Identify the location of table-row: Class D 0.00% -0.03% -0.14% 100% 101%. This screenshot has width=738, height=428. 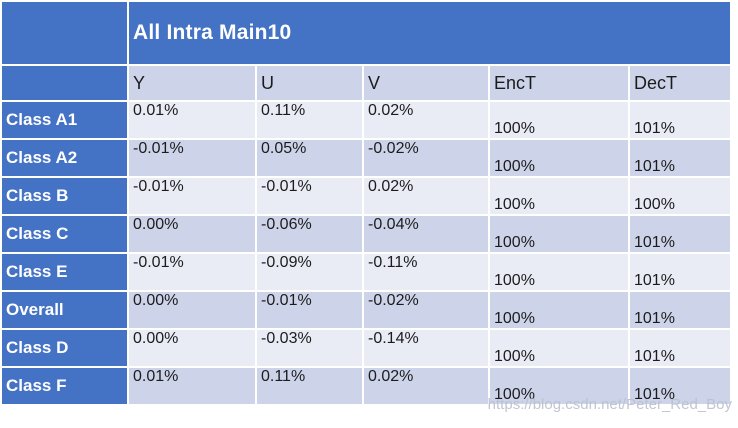
(366, 348).